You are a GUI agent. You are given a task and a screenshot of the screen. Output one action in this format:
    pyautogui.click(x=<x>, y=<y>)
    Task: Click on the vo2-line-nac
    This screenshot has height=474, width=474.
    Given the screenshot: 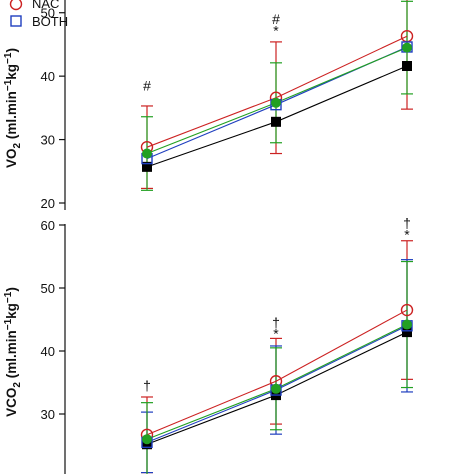 What is the action you would take?
    pyautogui.click(x=277, y=91)
    